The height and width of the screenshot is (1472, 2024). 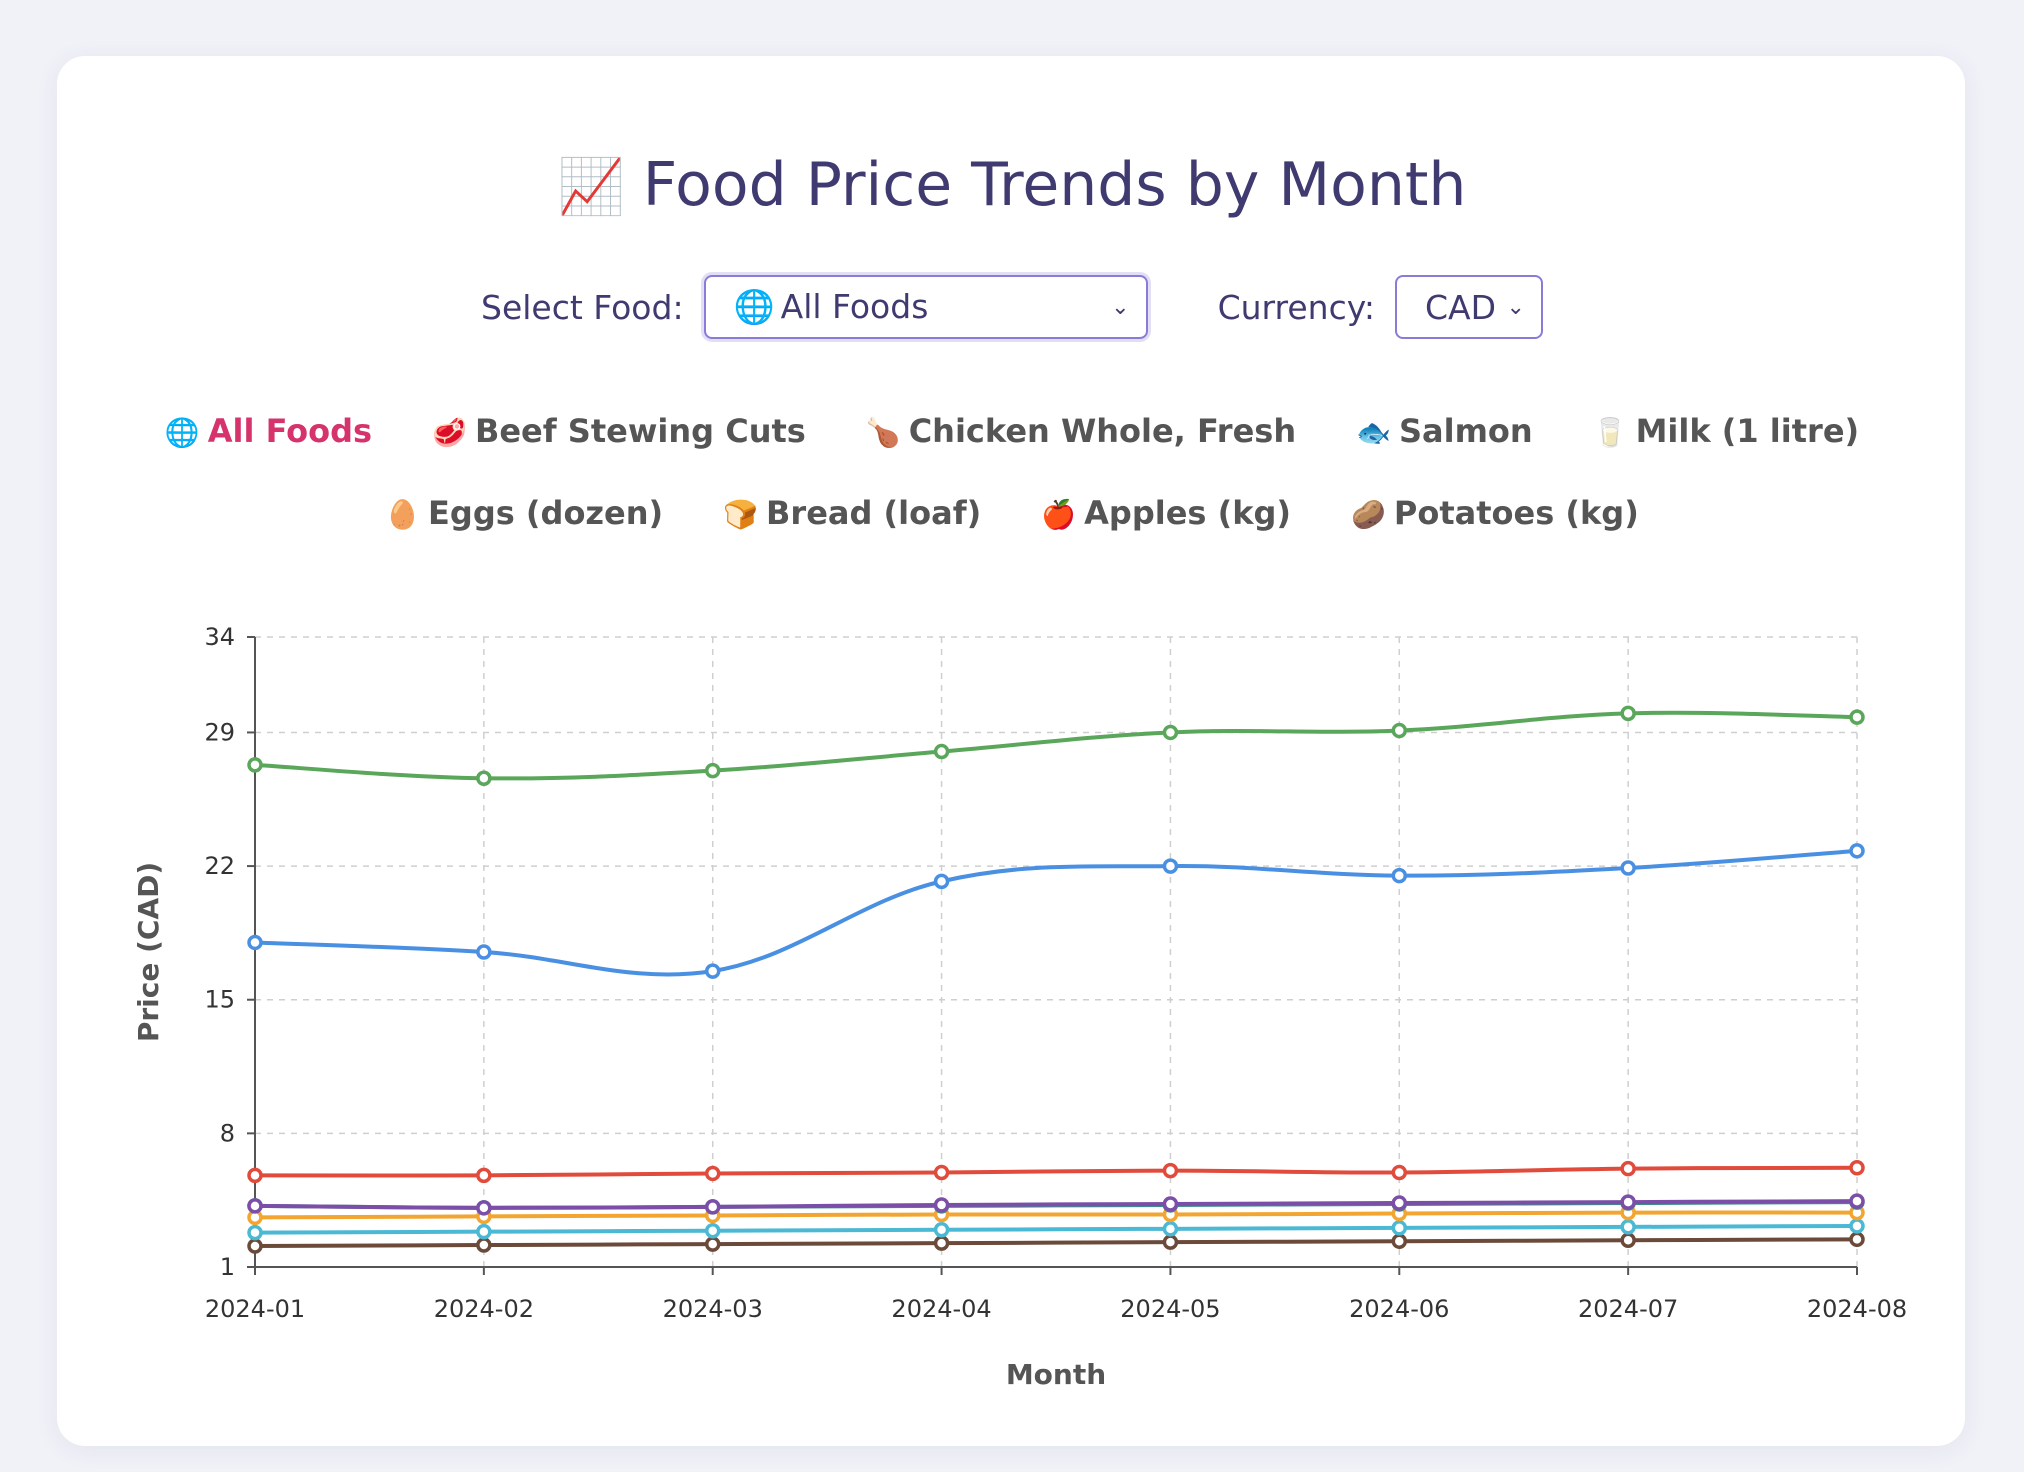 What do you see at coordinates (941, 1309) in the screenshot?
I see `x-tick-label: 2024-04` at bounding box center [941, 1309].